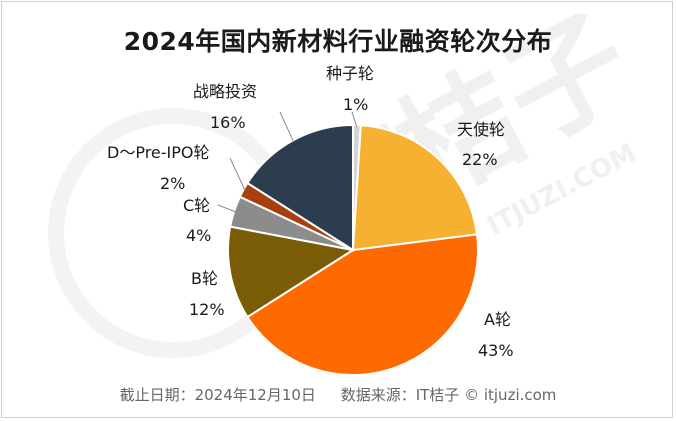  What do you see at coordinates (228, 122) in the screenshot?
I see `slice-value-strategic: 16%` at bounding box center [228, 122].